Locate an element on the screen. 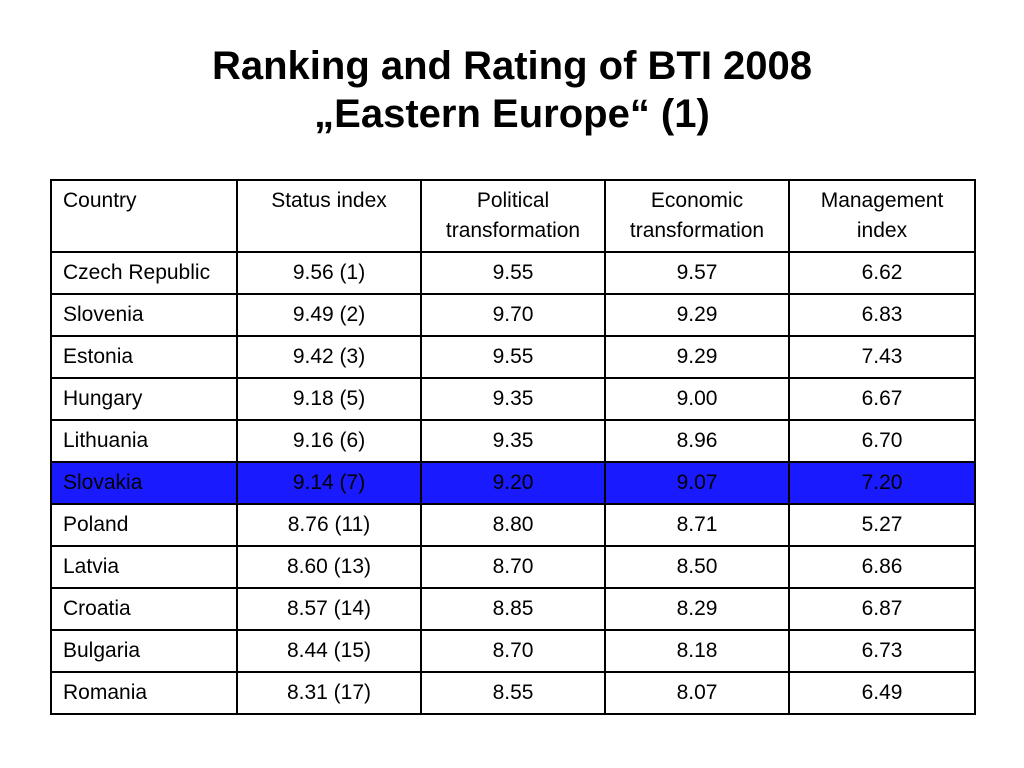 The width and height of the screenshot is (1024, 768). cell-status-index: 8.76 (11) is located at coordinates (329, 525).